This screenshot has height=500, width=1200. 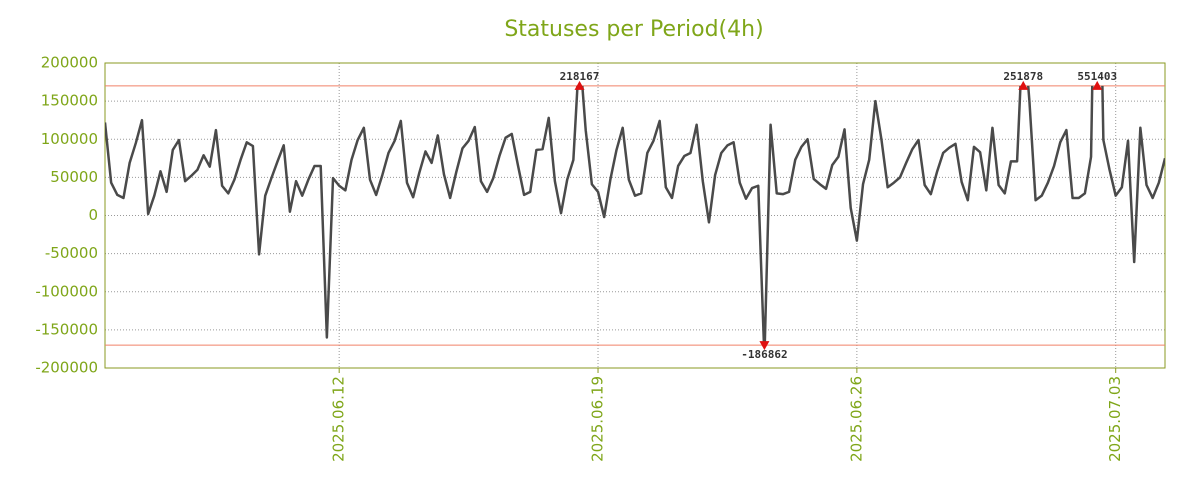 What do you see at coordinates (66, 291) in the screenshot?
I see `y-tick-label: -100000` at bounding box center [66, 291].